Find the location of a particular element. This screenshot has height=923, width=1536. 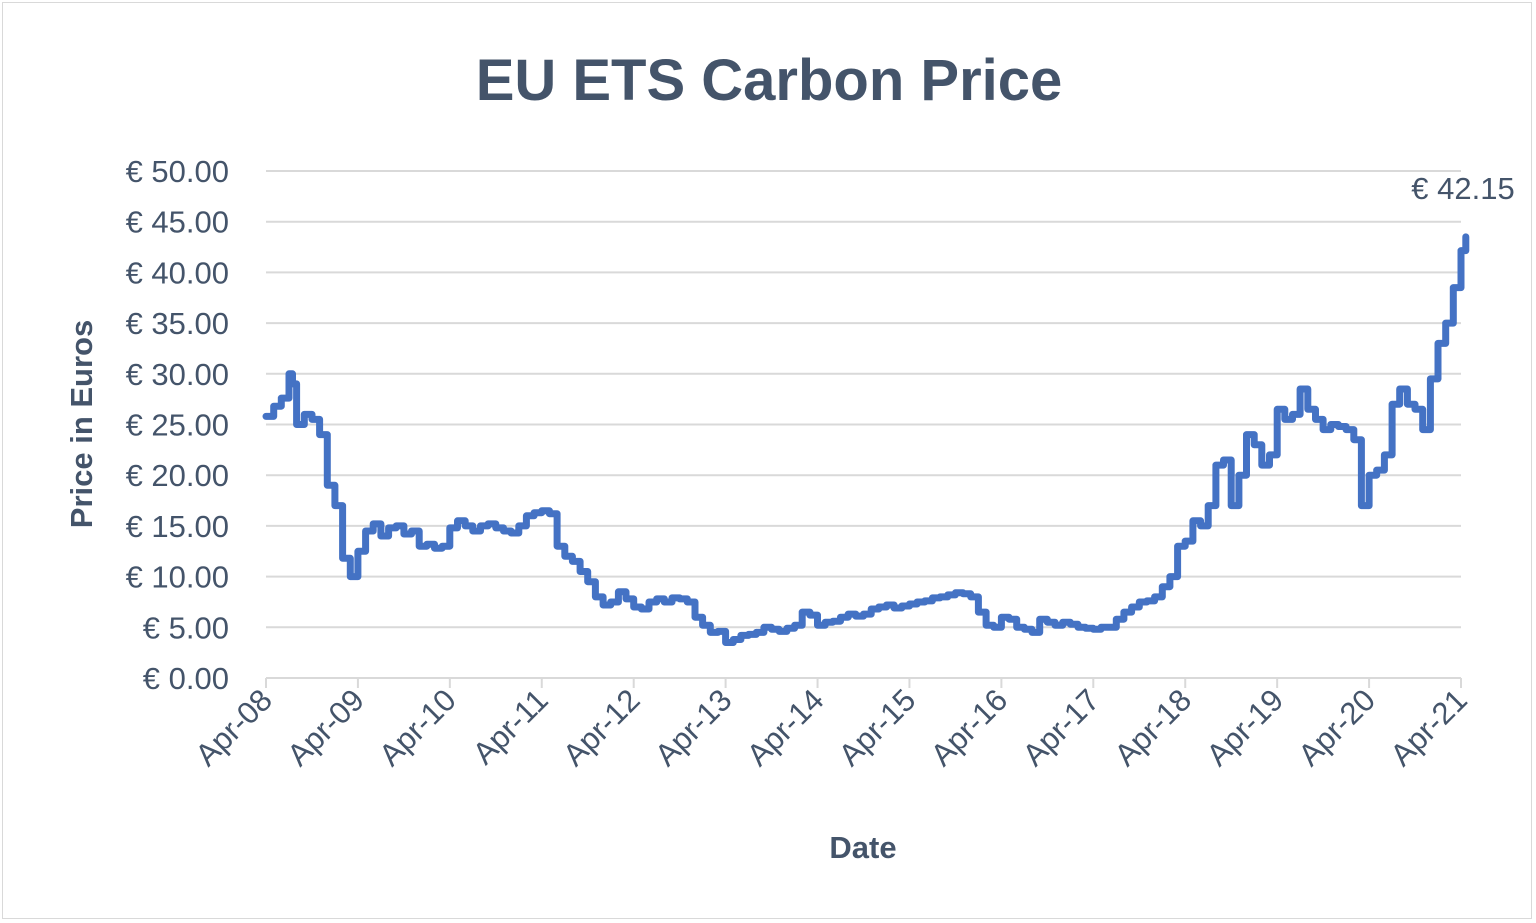

chart-title: EU ETS Carbon Price is located at coordinates (769, 80).